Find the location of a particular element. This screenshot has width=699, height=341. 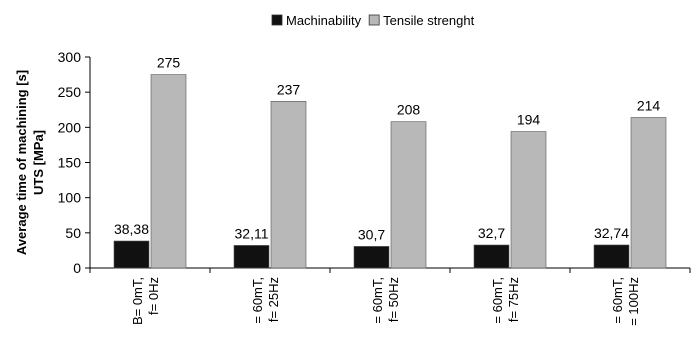

y-tick-label: 300 is located at coordinates (70, 57).